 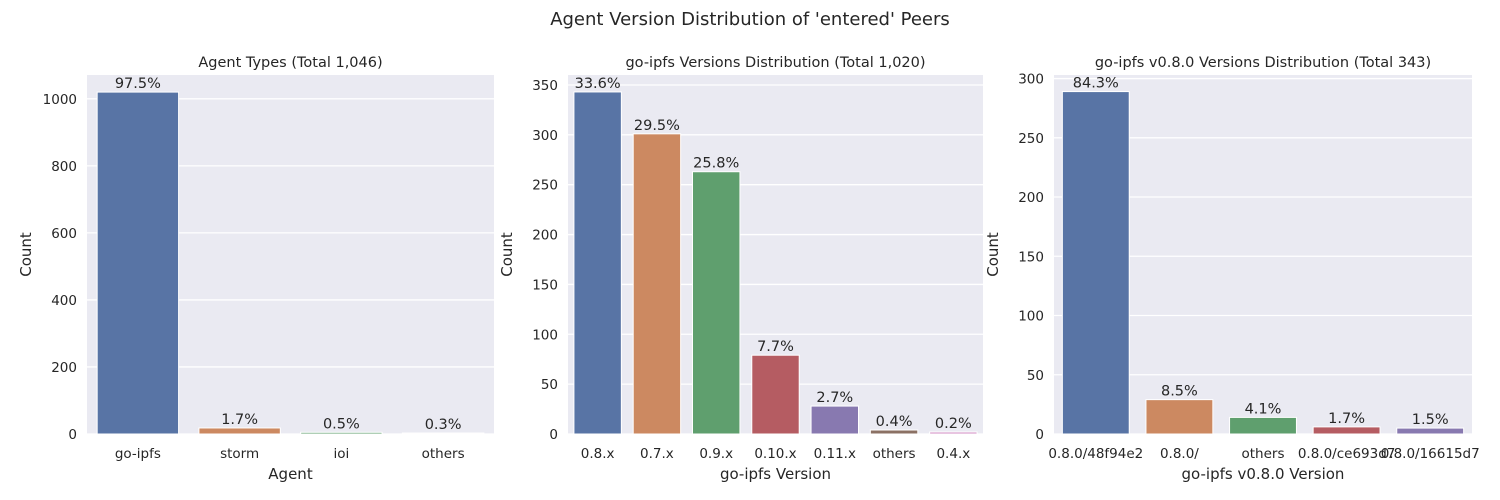 I want to click on data-label: 1.5%, so click(x=1430, y=420).